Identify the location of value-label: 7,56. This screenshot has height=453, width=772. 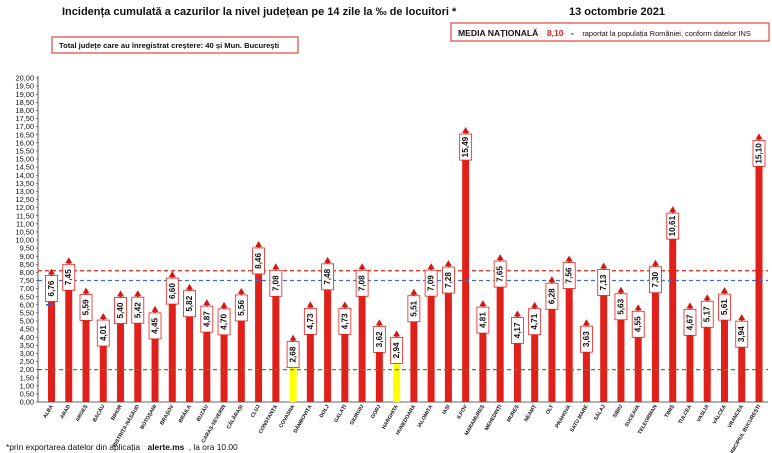
(569, 275).